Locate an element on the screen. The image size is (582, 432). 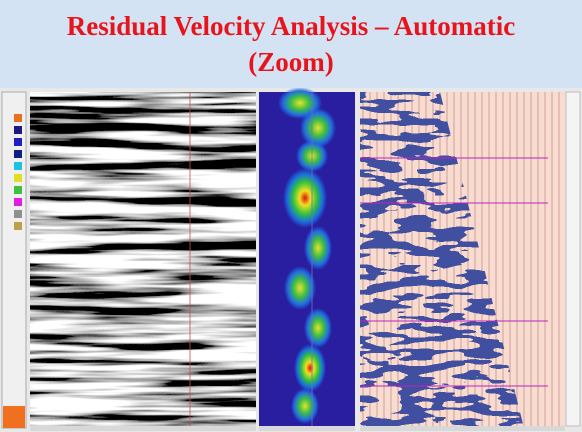
toolbar-panel is located at coordinates (14, 260).